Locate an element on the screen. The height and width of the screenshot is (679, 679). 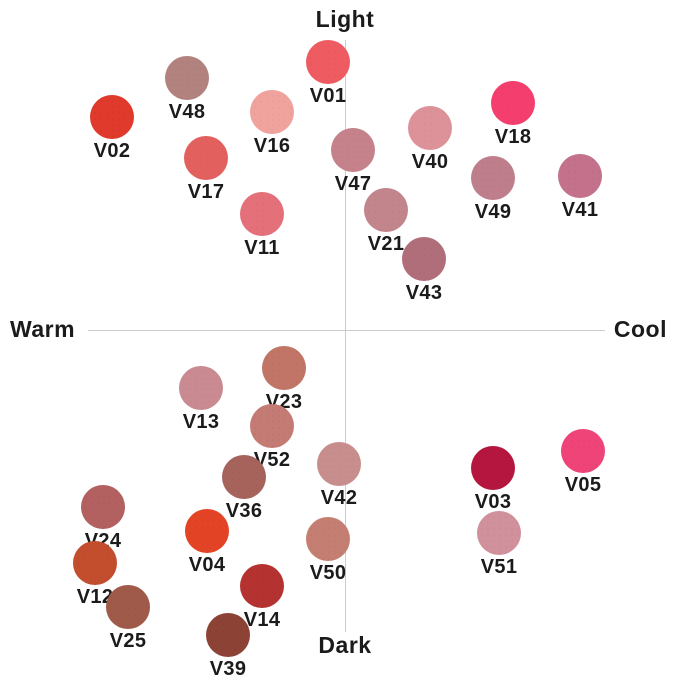
swatch-label-V12: V12 is located at coordinates (95, 597).